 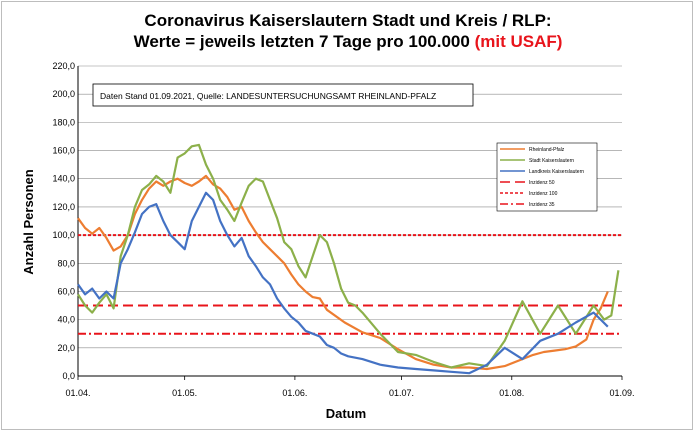 What do you see at coordinates (28, 222) in the screenshot?
I see `y-axis-label: Anzahl Personen` at bounding box center [28, 222].